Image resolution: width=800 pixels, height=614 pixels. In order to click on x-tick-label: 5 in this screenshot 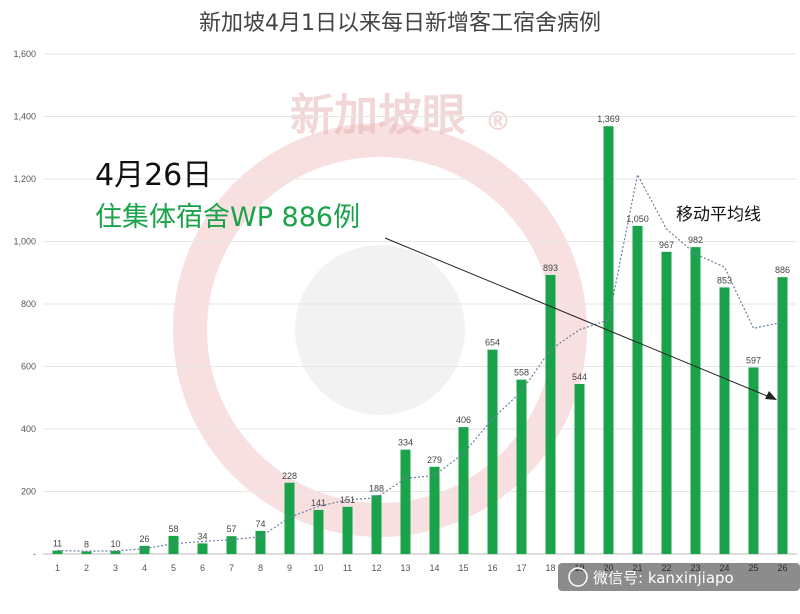, I will do `click(173, 568)`.